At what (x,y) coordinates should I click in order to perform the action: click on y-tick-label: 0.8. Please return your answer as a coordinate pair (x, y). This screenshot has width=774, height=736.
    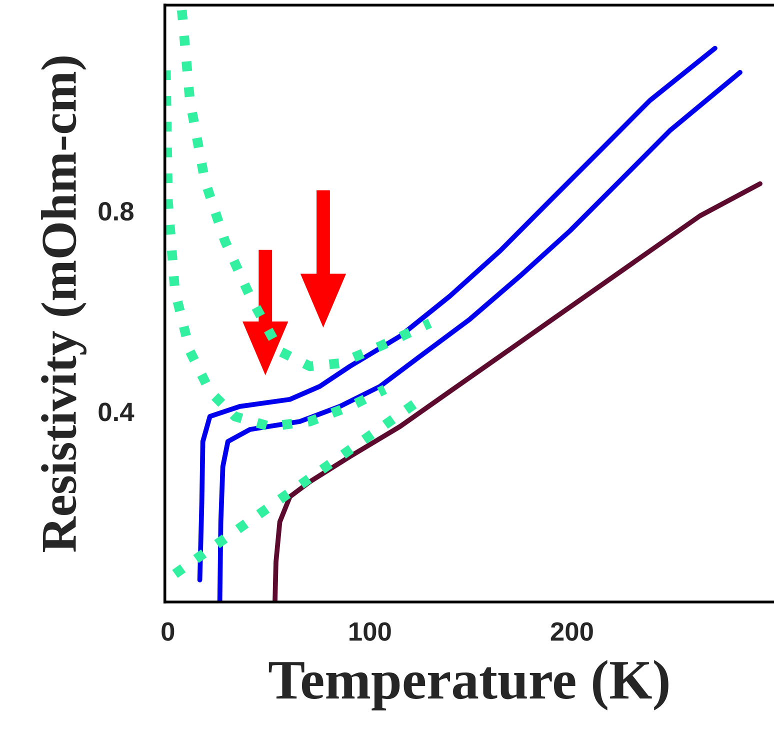
    Looking at the image, I should click on (116, 211).